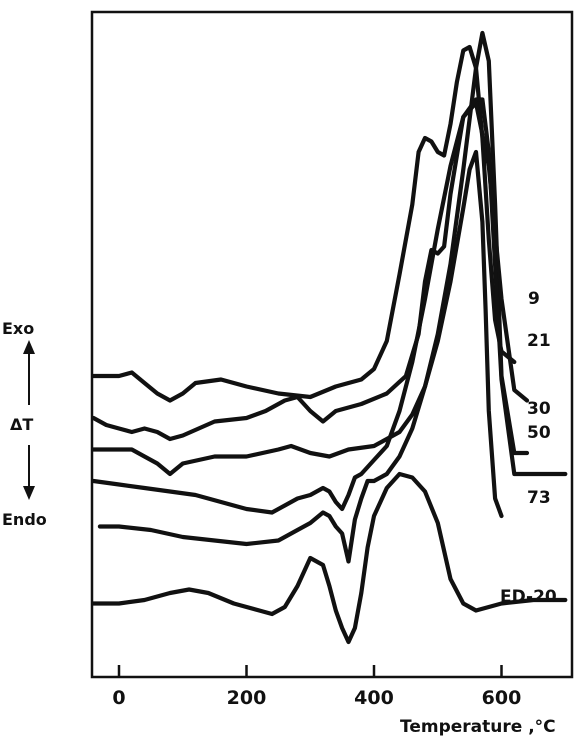 This screenshot has height=740, width=574. What do you see at coordinates (539, 341) in the screenshot?
I see `series-label-21: 21` at bounding box center [539, 341].